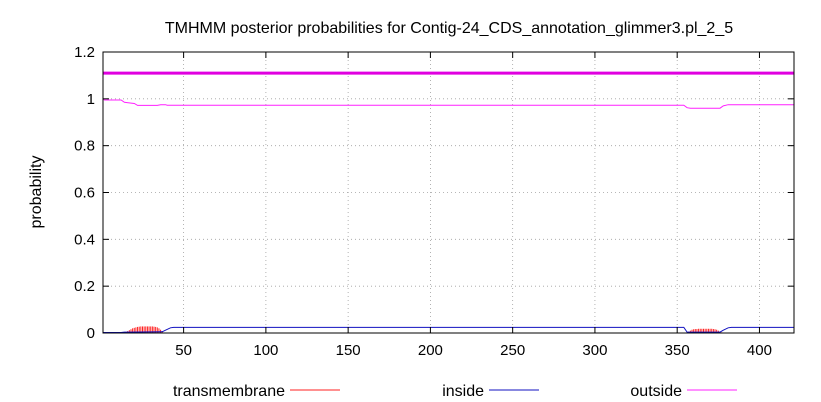 This screenshot has height=402, width=821. What do you see at coordinates (91, 99) in the screenshot?
I see `y-tick-label: 1` at bounding box center [91, 99].